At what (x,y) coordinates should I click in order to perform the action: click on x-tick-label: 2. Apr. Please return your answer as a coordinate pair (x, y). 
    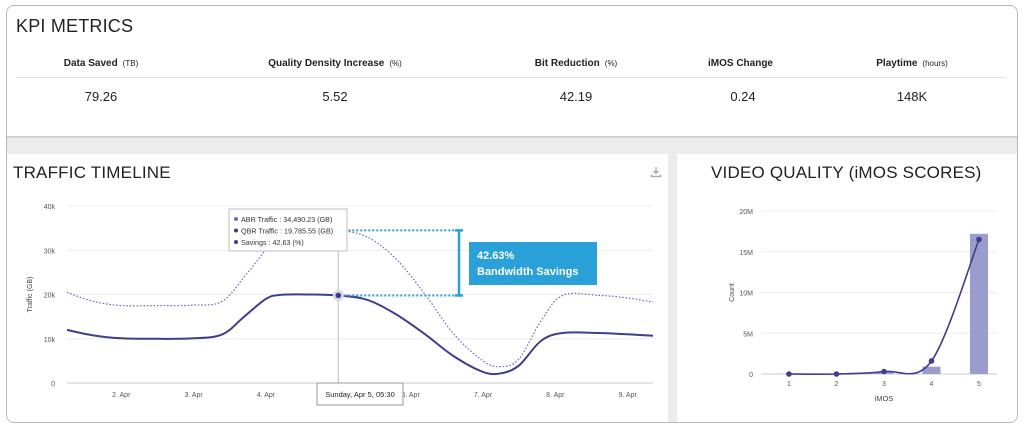
    Looking at the image, I should click on (121, 395).